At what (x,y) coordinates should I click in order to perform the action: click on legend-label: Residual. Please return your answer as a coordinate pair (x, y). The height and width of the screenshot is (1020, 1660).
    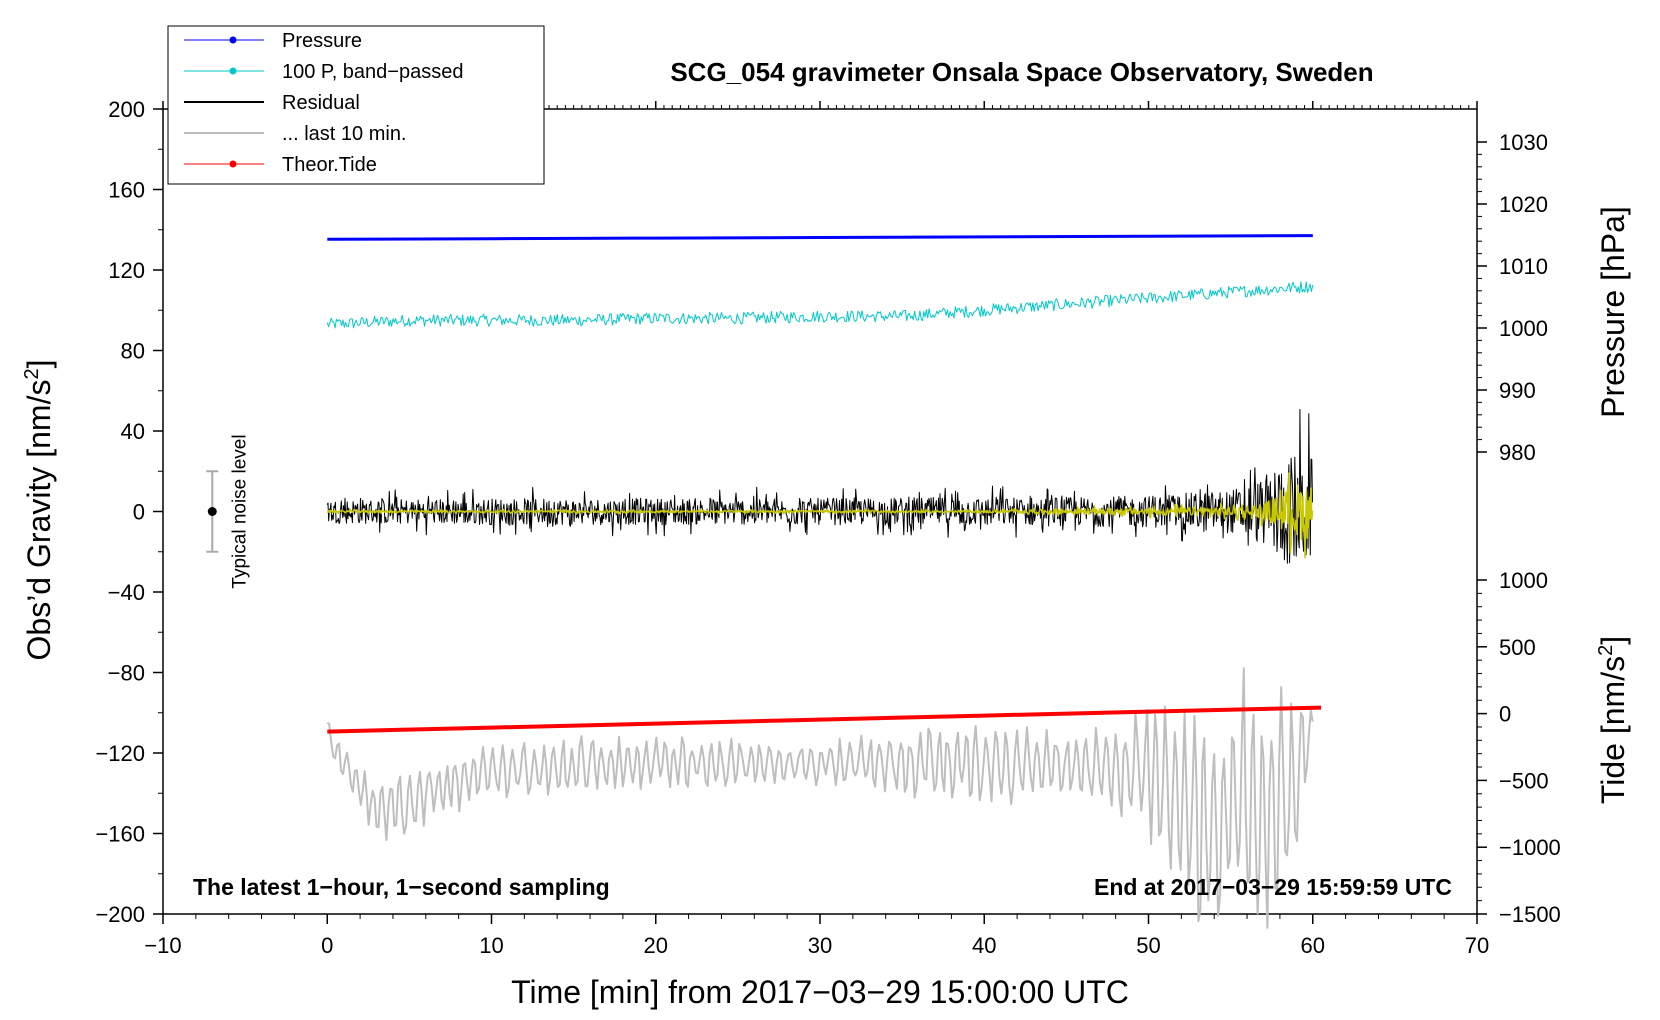
    Looking at the image, I should click on (321, 103).